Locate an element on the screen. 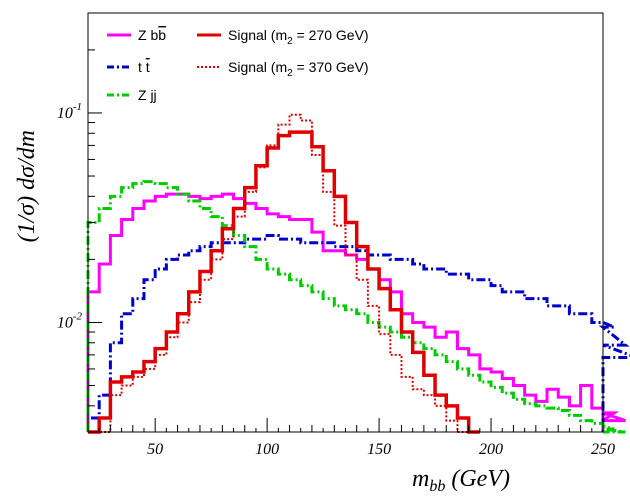  x-tick-label: 250 is located at coordinates (603, 449).